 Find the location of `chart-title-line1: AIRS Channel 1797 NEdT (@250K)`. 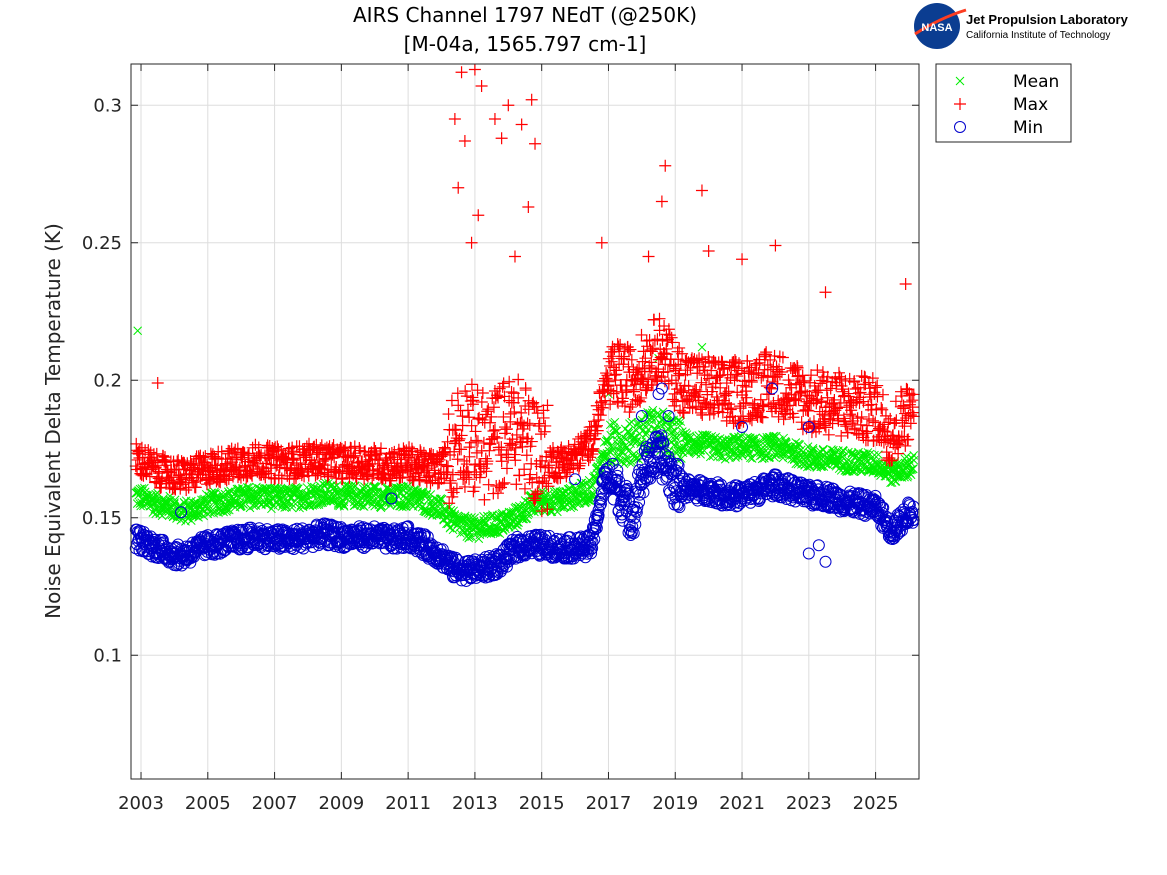

chart-title-line1: AIRS Channel 1797 NEdT (@250K) is located at coordinates (525, 15).